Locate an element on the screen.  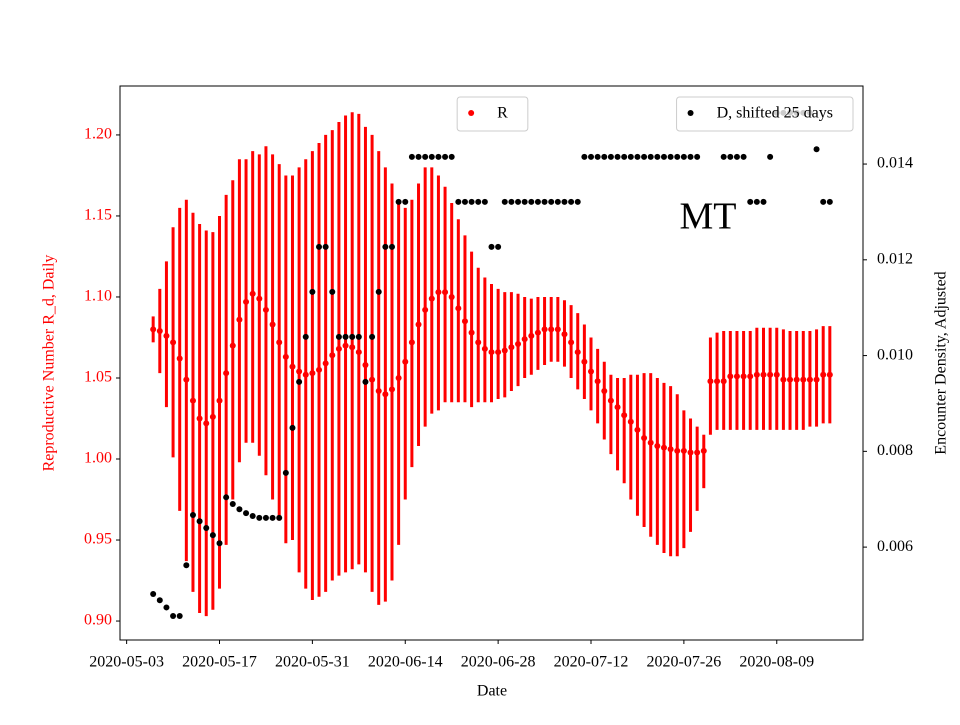
y2-axis-label: Encounter Density, Adjusted is located at coordinates (941, 362).